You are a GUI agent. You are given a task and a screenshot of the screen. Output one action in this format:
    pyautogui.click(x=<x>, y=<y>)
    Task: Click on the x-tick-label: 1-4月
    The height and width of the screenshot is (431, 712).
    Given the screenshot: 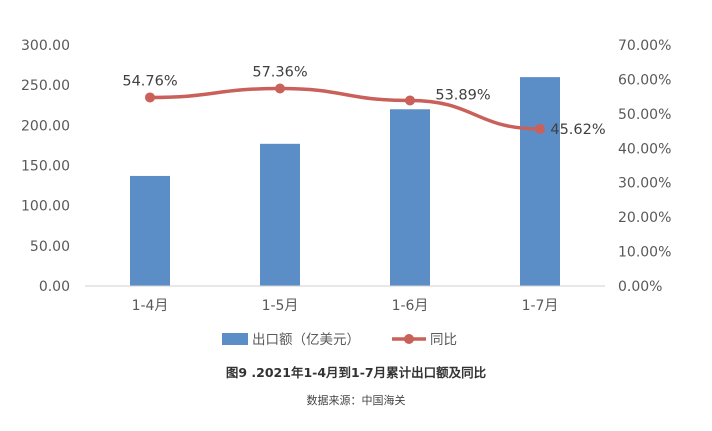 What is the action you would take?
    pyautogui.click(x=150, y=306)
    